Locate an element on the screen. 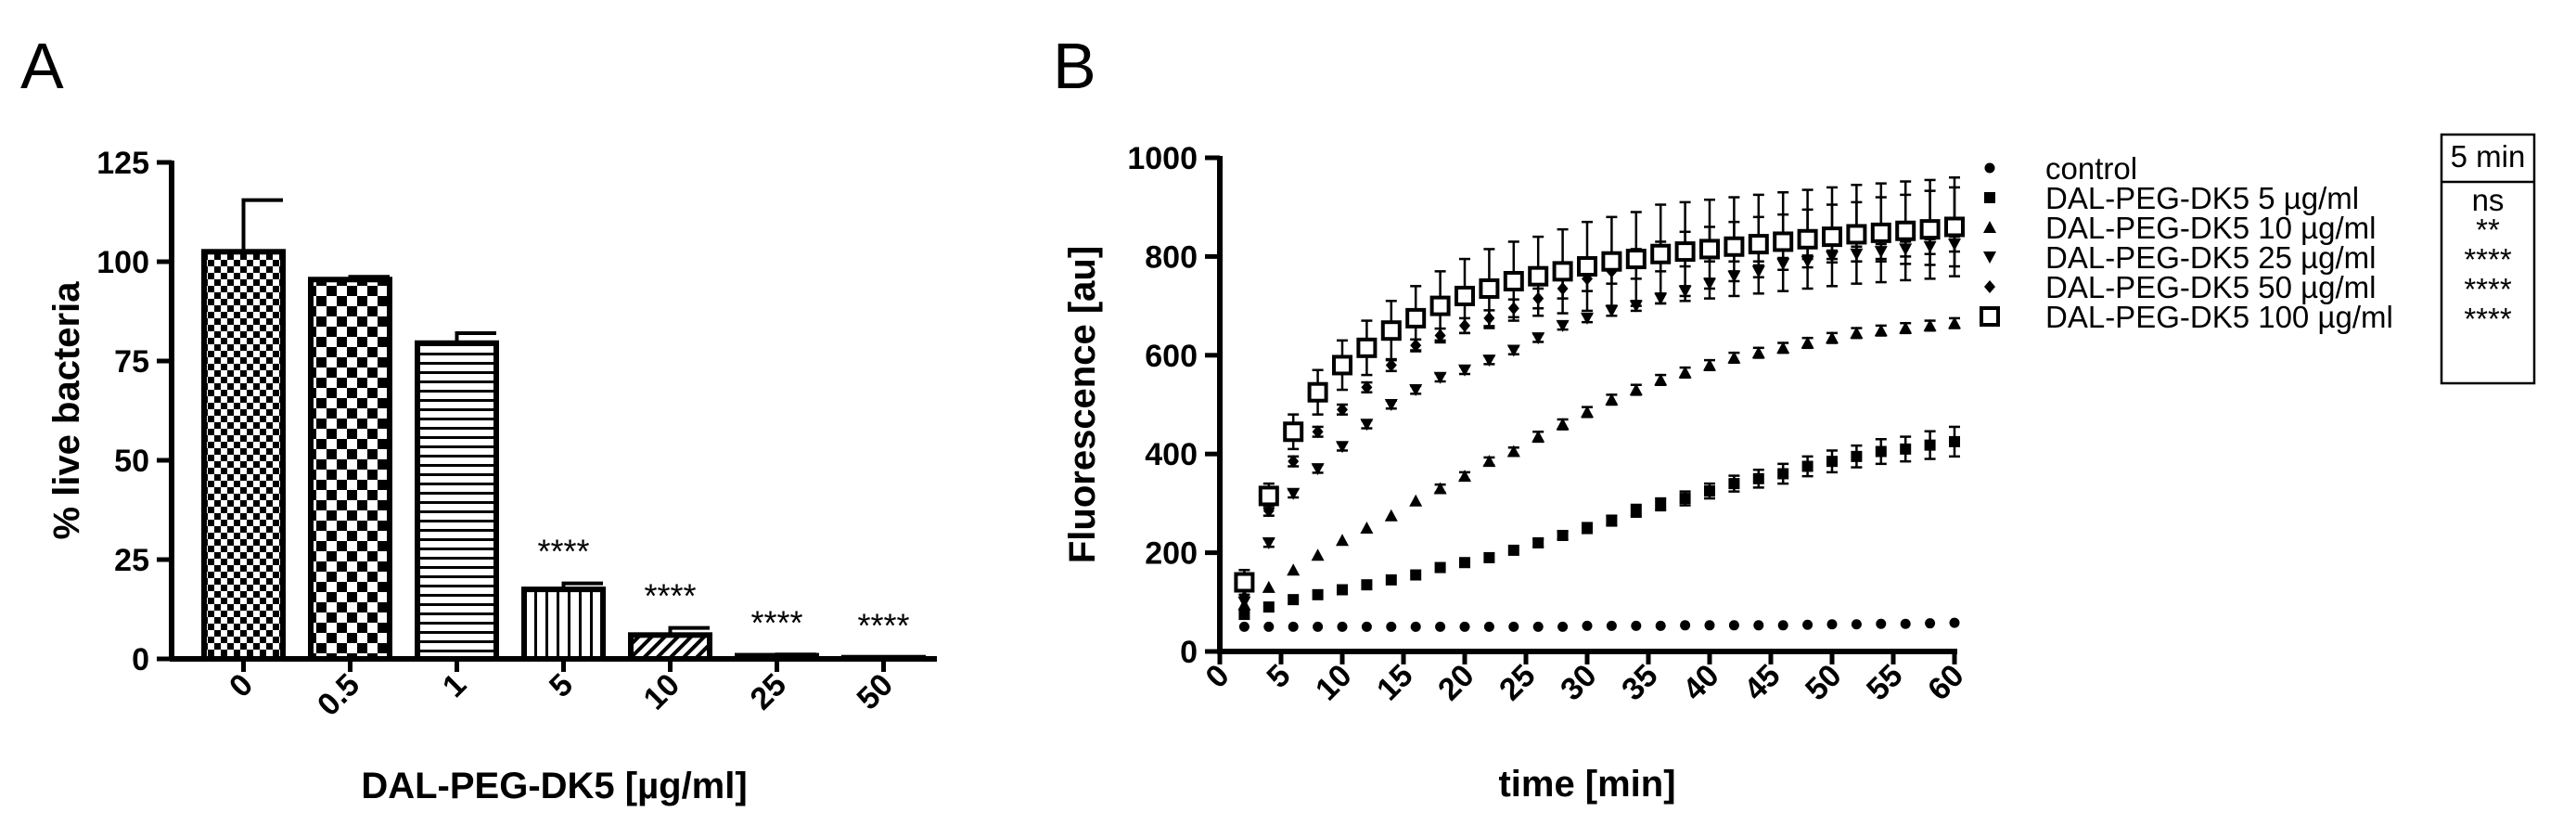 Image resolution: width=2576 pixels, height=825 pixels. y-tick-label-25: 25 is located at coordinates (131, 560).